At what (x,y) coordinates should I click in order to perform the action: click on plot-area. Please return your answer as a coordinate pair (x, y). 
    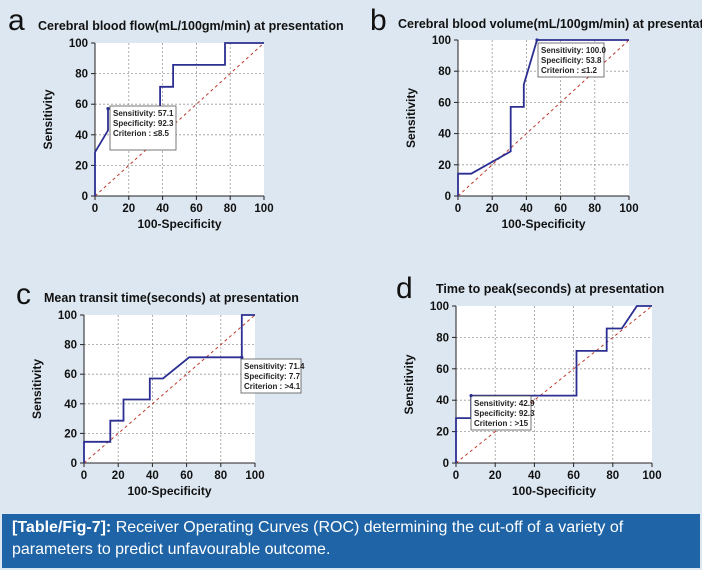
    Looking at the image, I should click on (554, 384).